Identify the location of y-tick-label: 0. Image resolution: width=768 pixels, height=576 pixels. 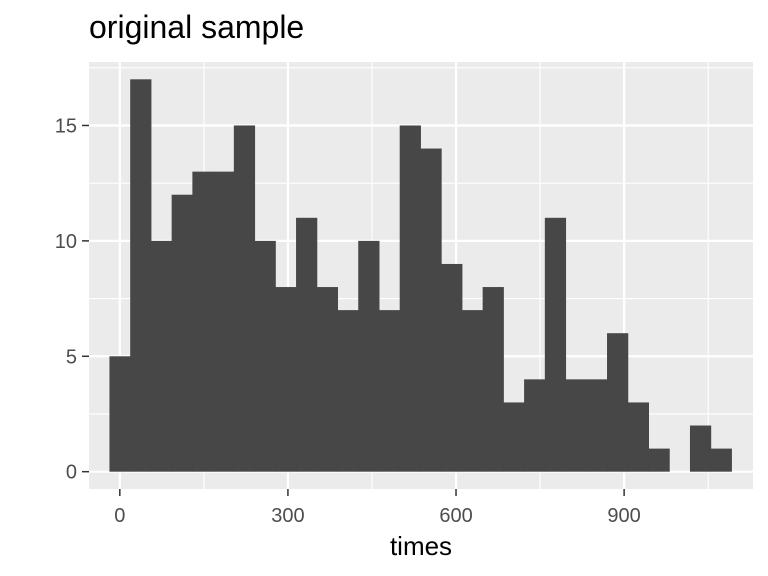
(71, 473).